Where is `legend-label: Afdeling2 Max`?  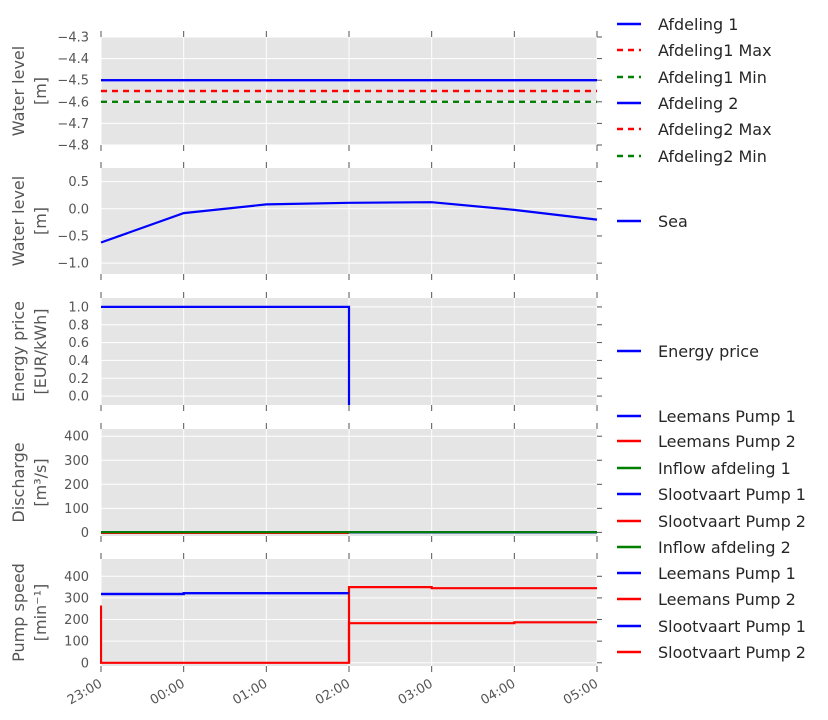
legend-label: Afdeling2 Max is located at coordinates (715, 129).